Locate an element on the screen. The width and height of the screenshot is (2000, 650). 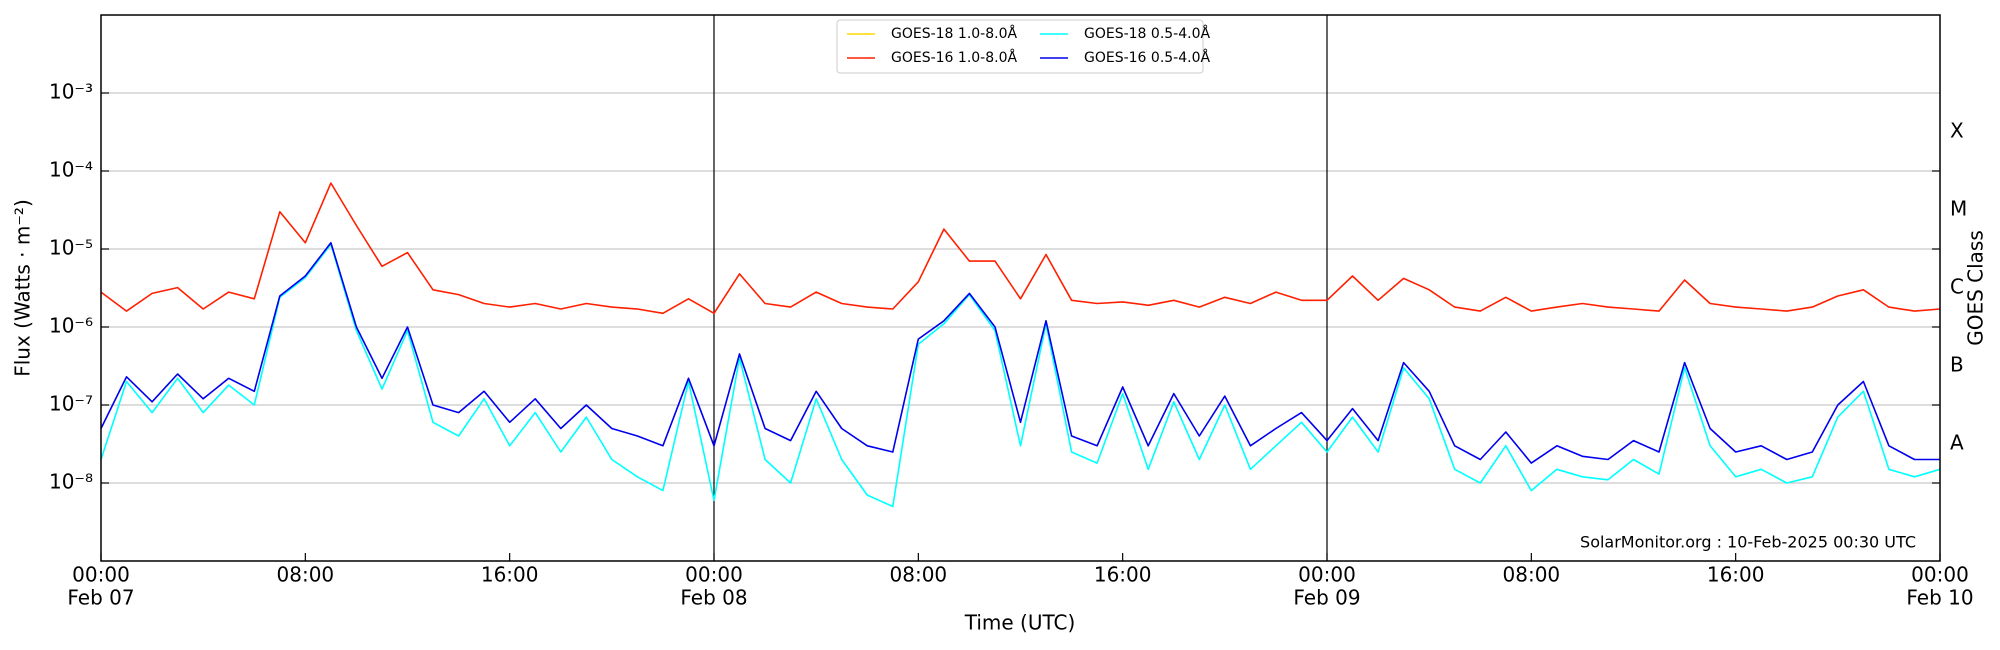
y-axis-label: Flux (Watts · m⁻²) is located at coordinates (23, 288).